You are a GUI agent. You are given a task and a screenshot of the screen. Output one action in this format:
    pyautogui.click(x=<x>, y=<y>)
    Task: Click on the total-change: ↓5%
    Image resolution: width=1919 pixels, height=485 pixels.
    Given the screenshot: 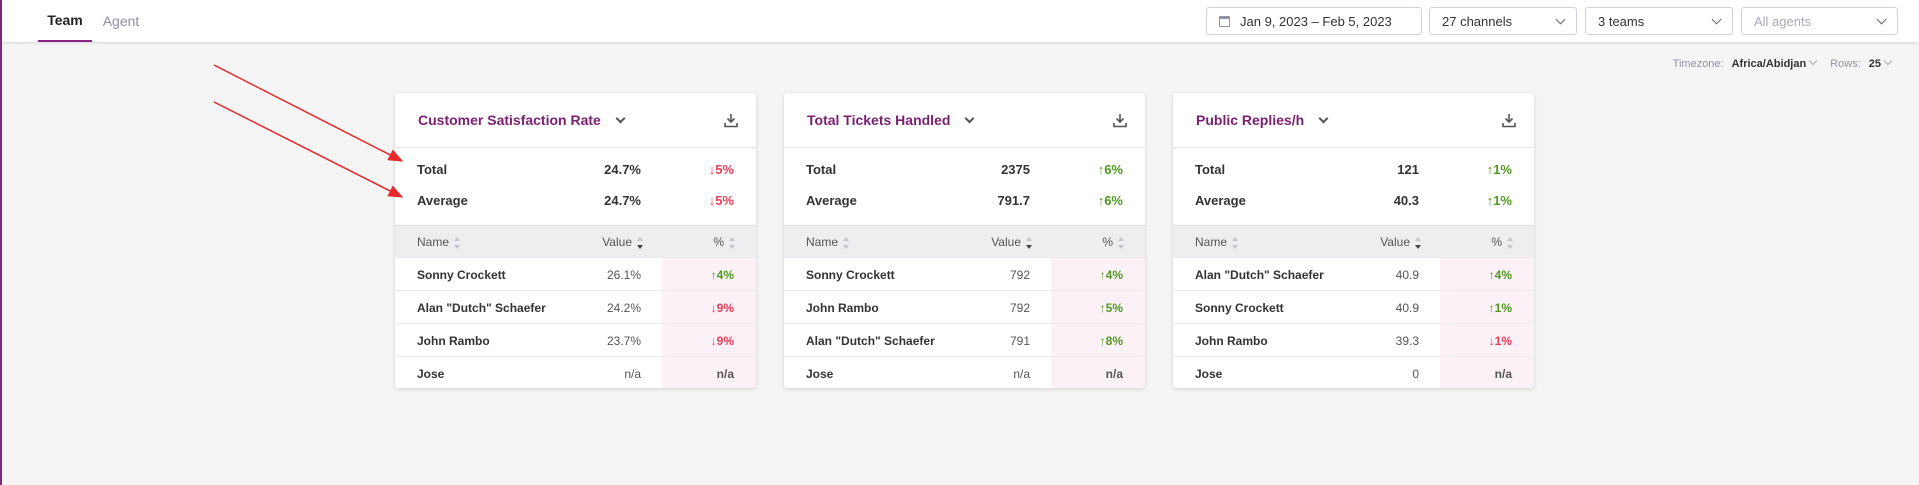 What is the action you would take?
    pyautogui.click(x=721, y=169)
    